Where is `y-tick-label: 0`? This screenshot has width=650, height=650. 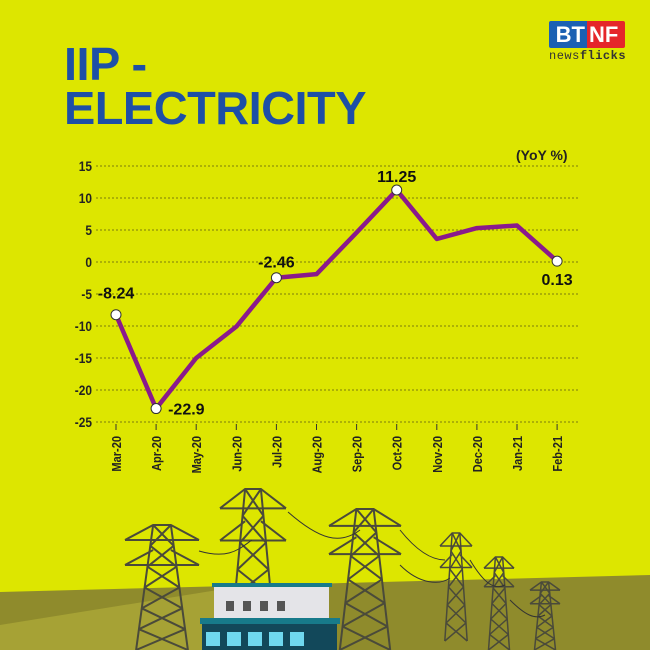 y-tick-label: 0 is located at coordinates (88, 262).